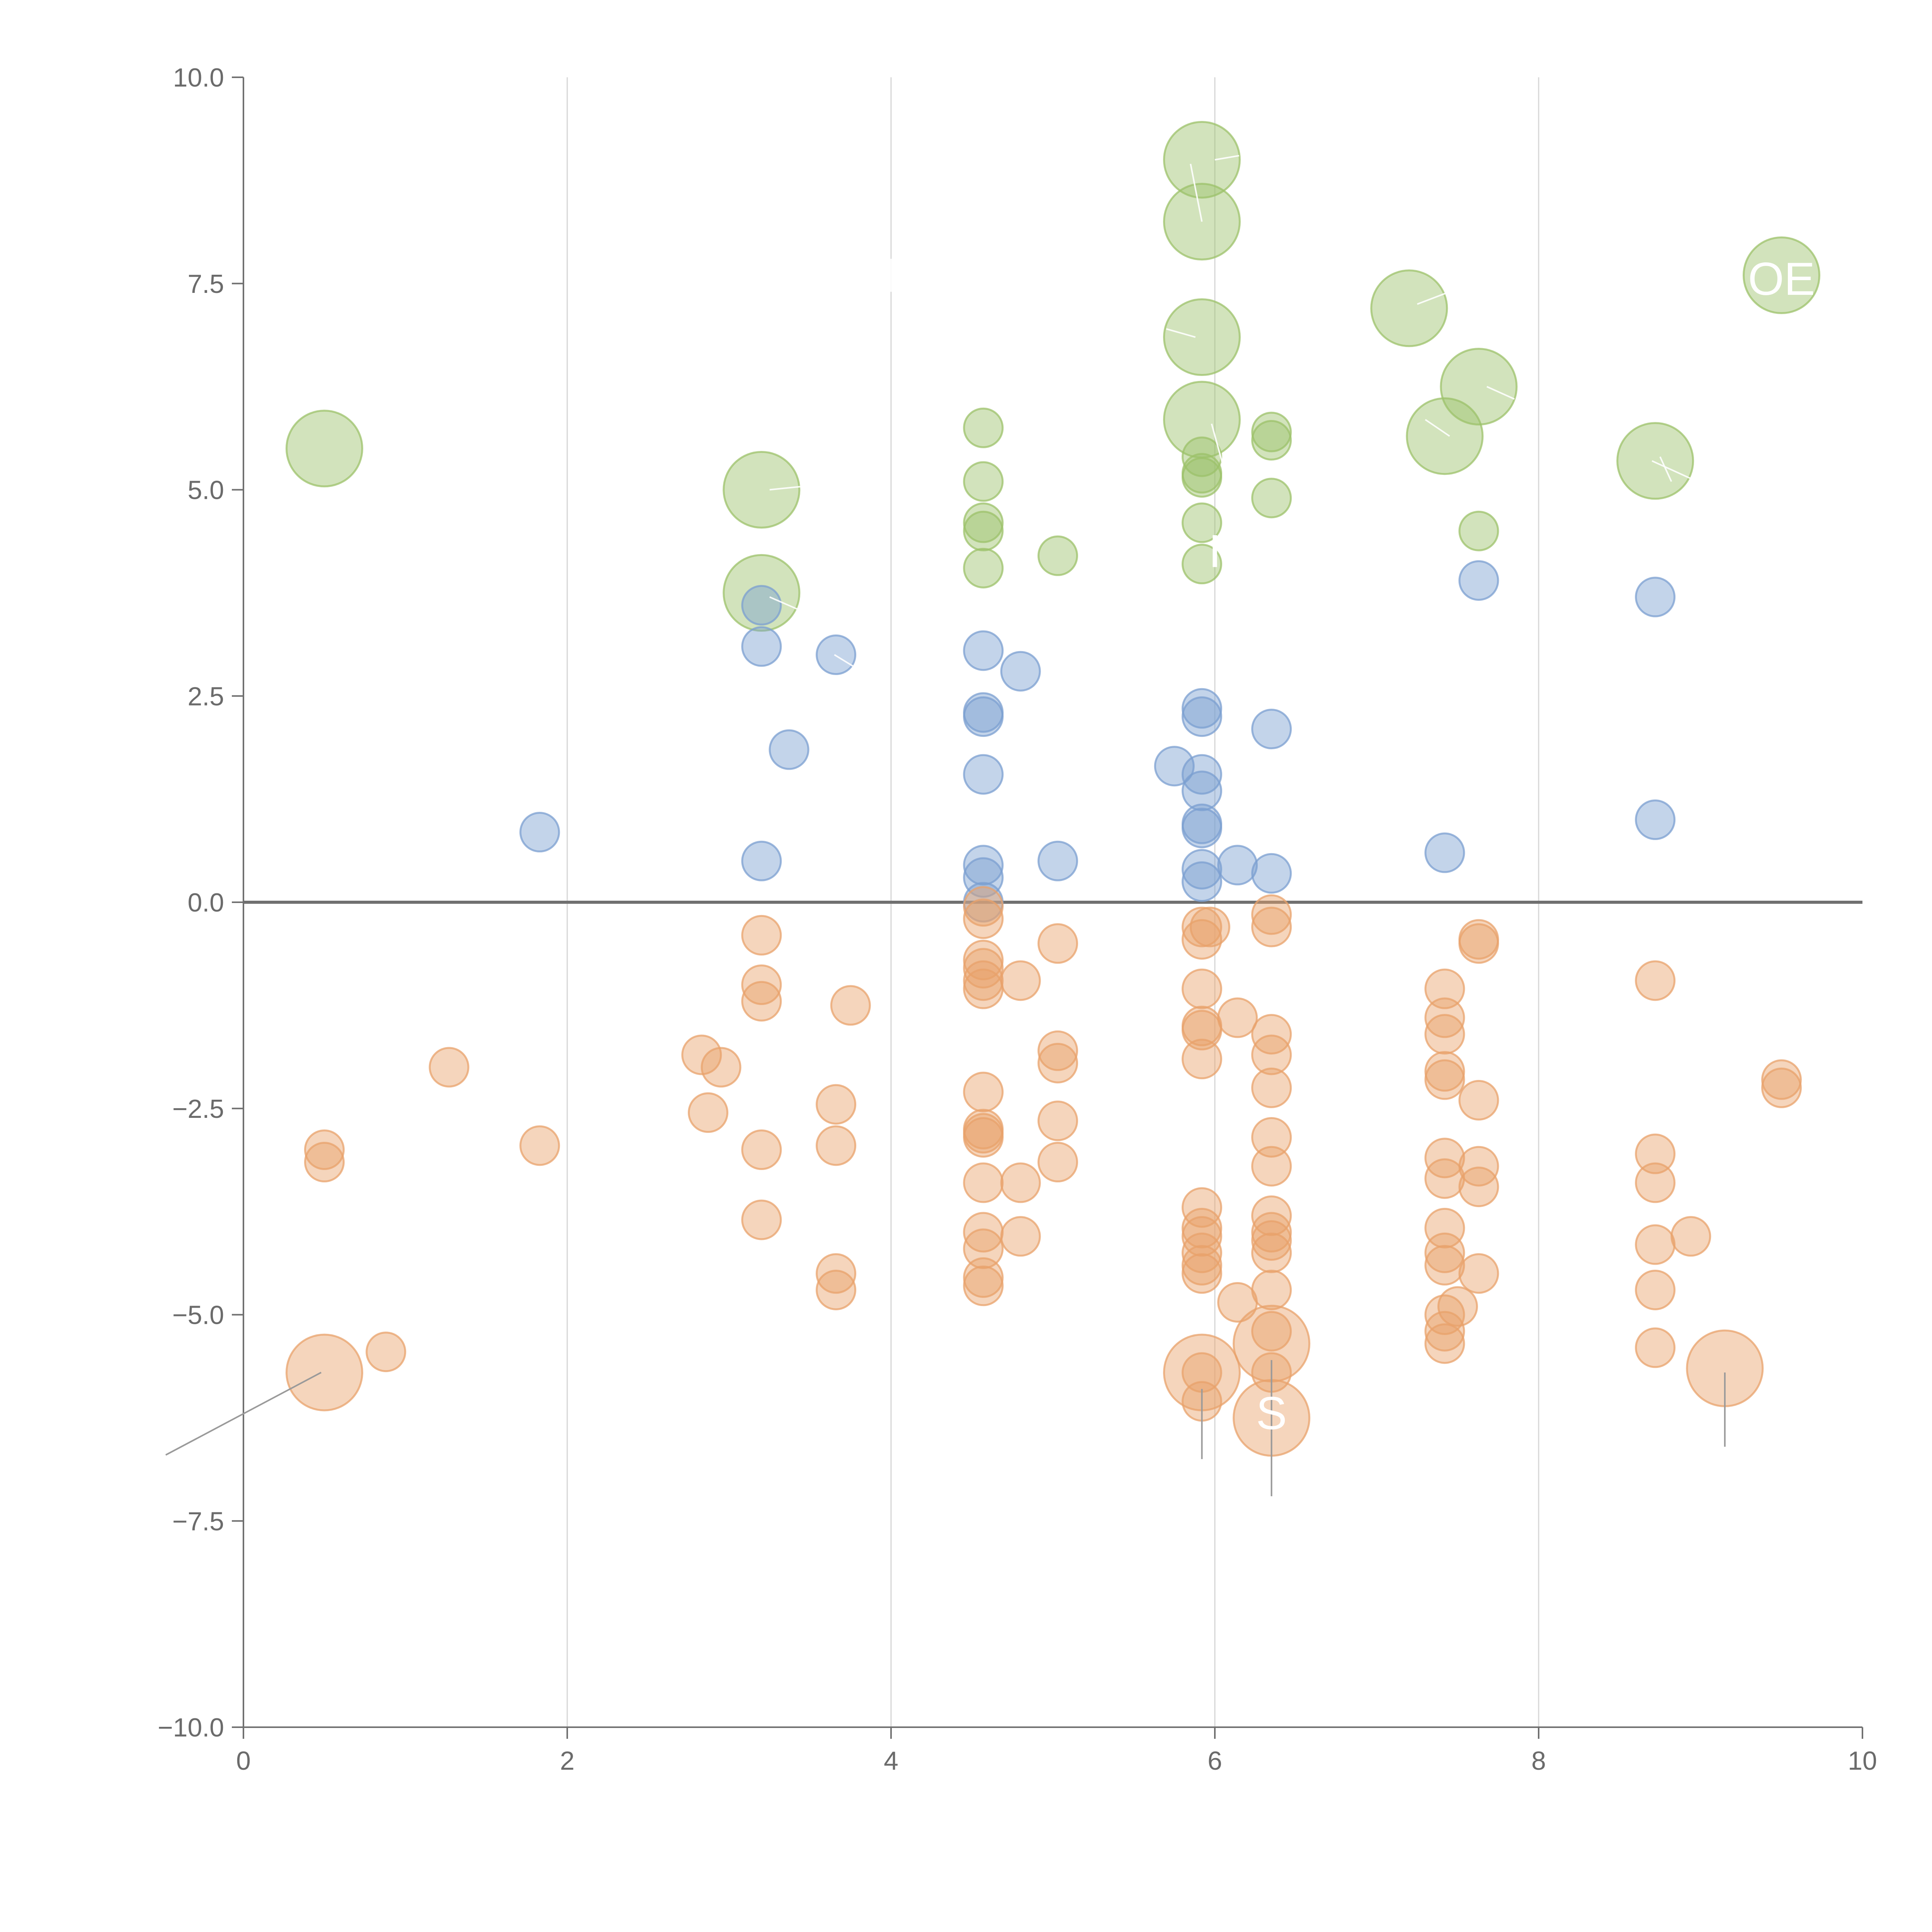  Describe the element at coordinates (205, 903) in the screenshot. I see `y-tick-label: 0.0` at that location.